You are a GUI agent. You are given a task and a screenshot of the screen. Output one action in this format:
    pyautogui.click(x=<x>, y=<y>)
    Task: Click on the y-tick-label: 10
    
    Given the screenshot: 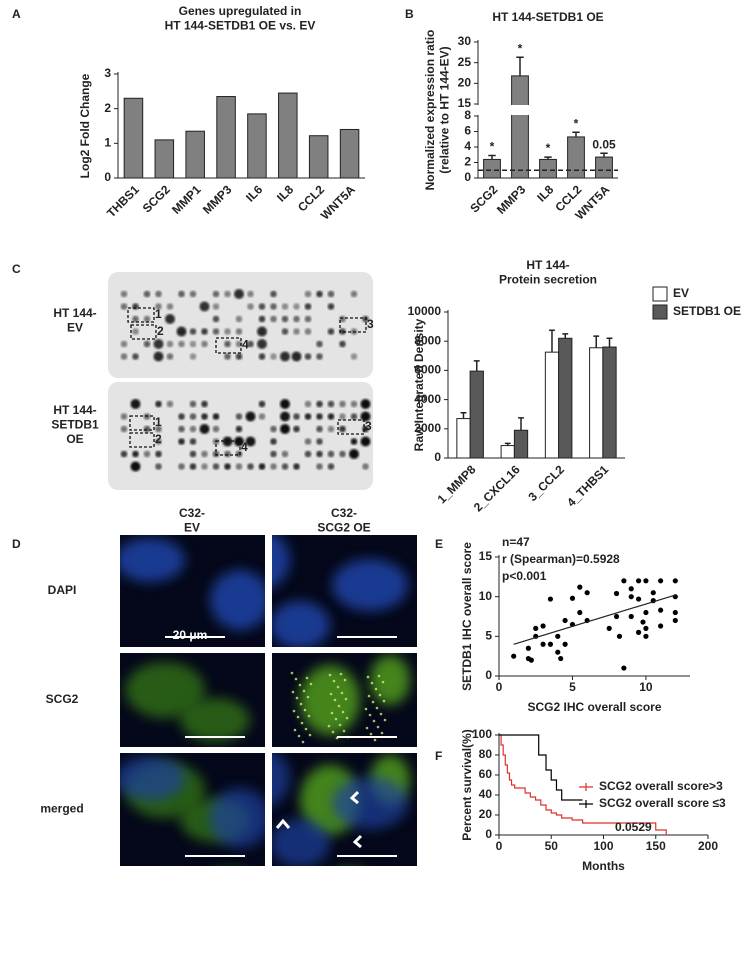 What is the action you would take?
    pyautogui.click(x=486, y=596)
    